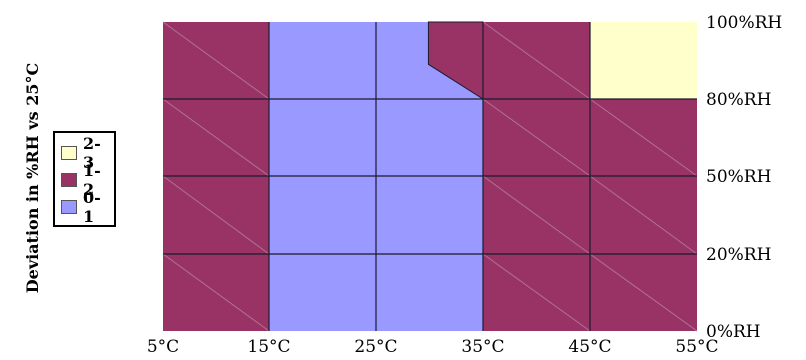 The height and width of the screenshot is (360, 806). I want to click on cell-r1-c4-diagonal, so click(643, 137).